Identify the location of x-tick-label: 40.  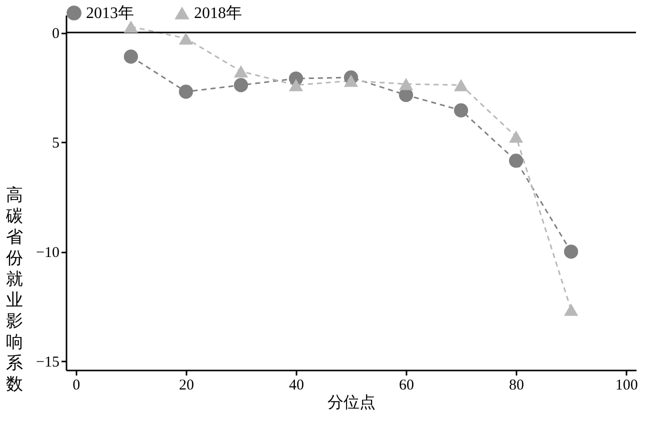
(296, 386).